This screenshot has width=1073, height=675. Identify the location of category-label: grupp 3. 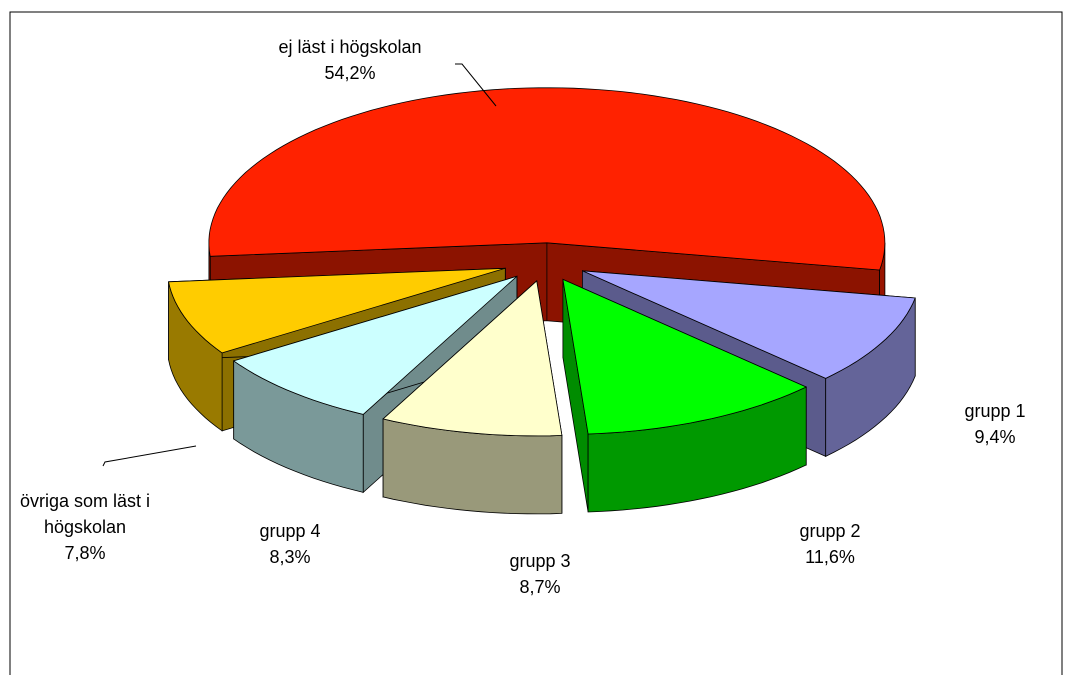
(540, 561).